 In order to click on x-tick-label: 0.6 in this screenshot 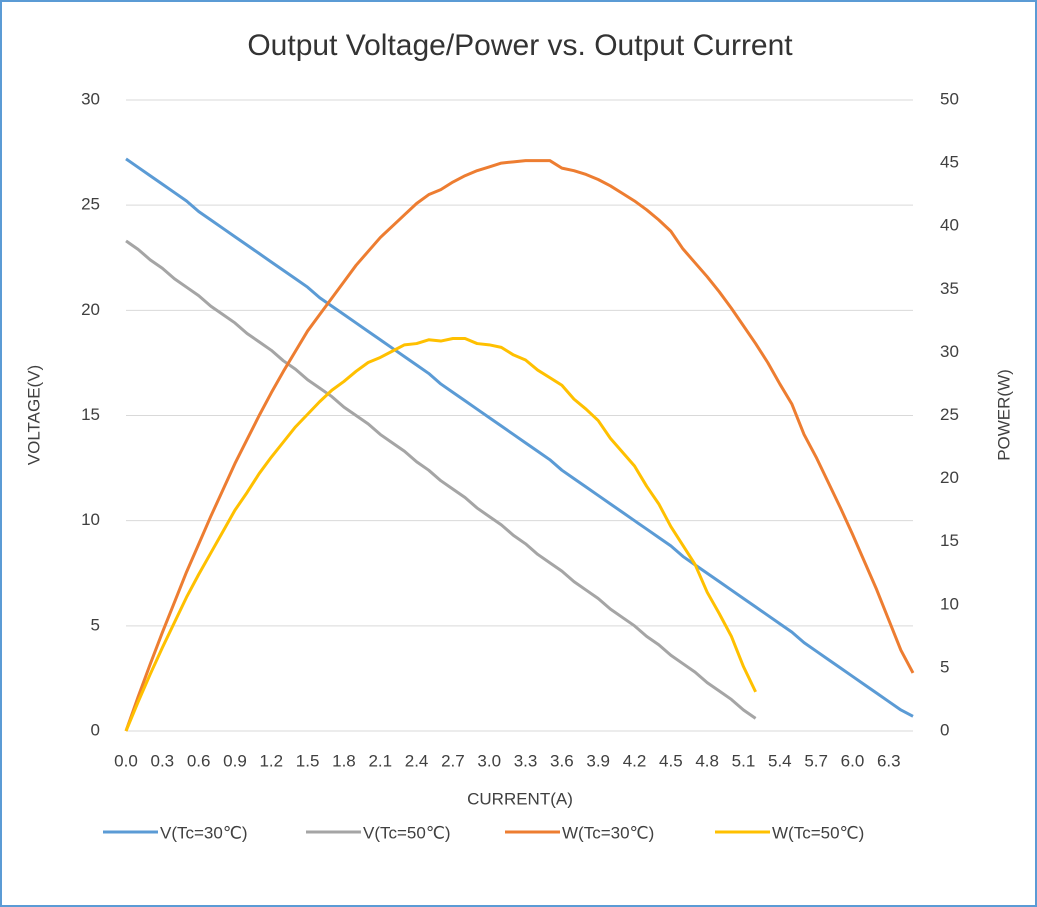, I will do `click(199, 760)`.